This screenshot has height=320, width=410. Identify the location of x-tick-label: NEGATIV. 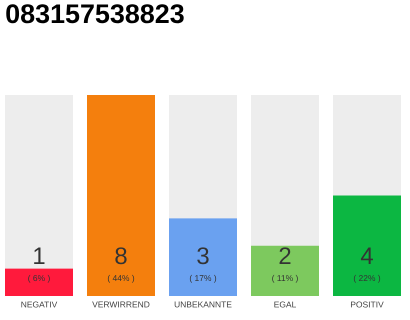
(39, 305).